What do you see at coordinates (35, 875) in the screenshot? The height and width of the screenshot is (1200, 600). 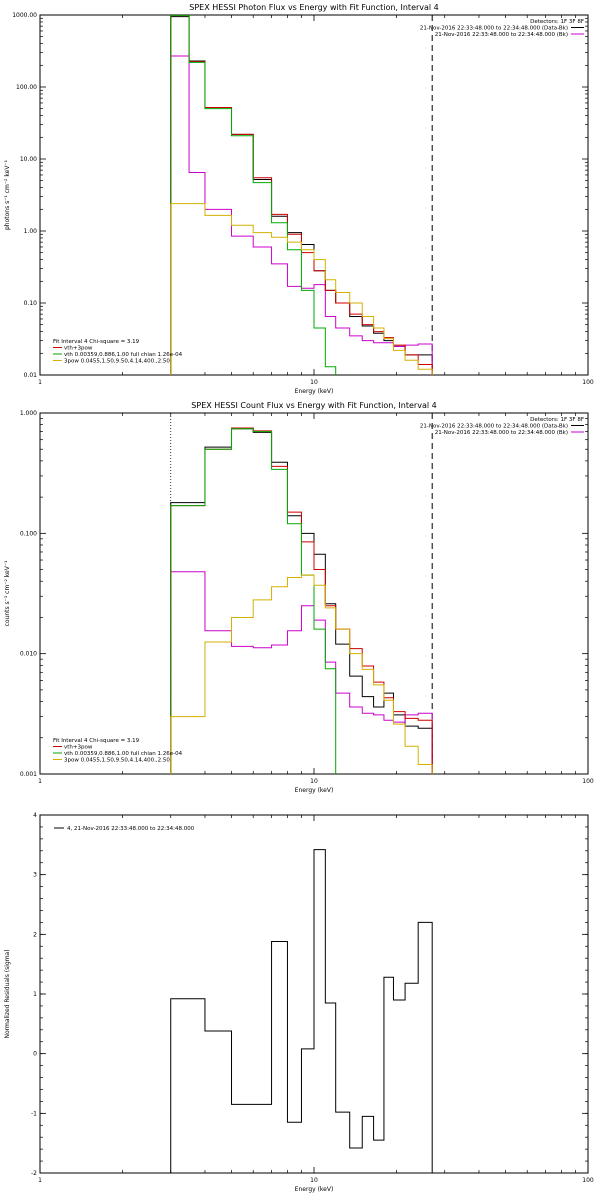 I see `y-tick-label: 3` at bounding box center [35, 875].